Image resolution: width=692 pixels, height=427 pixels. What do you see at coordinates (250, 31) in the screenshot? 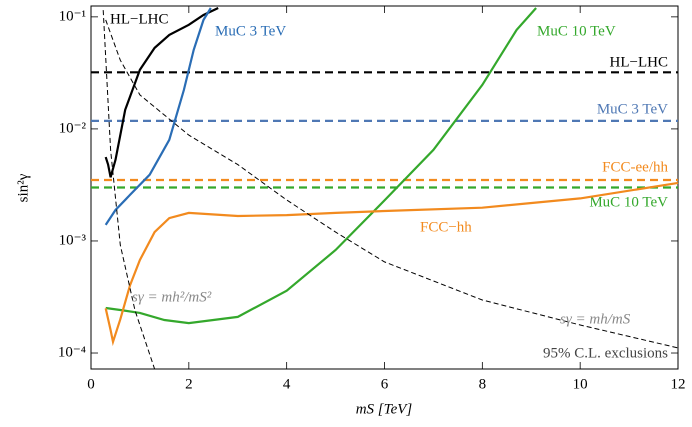
I see `series-label: MuC 3 TeV` at bounding box center [250, 31].